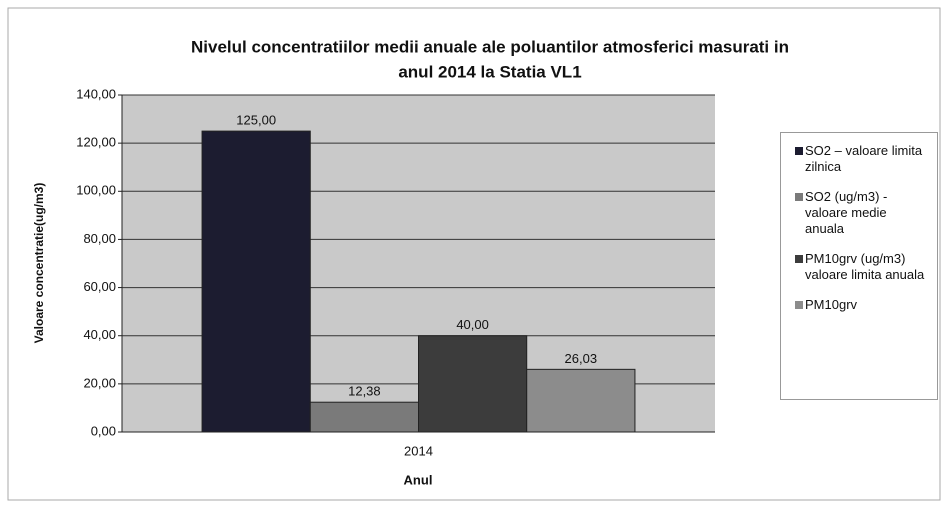 The image size is (949, 505). I want to click on legend-label: PM10grv (ug/m3) valoare limita anuala, so click(865, 266).